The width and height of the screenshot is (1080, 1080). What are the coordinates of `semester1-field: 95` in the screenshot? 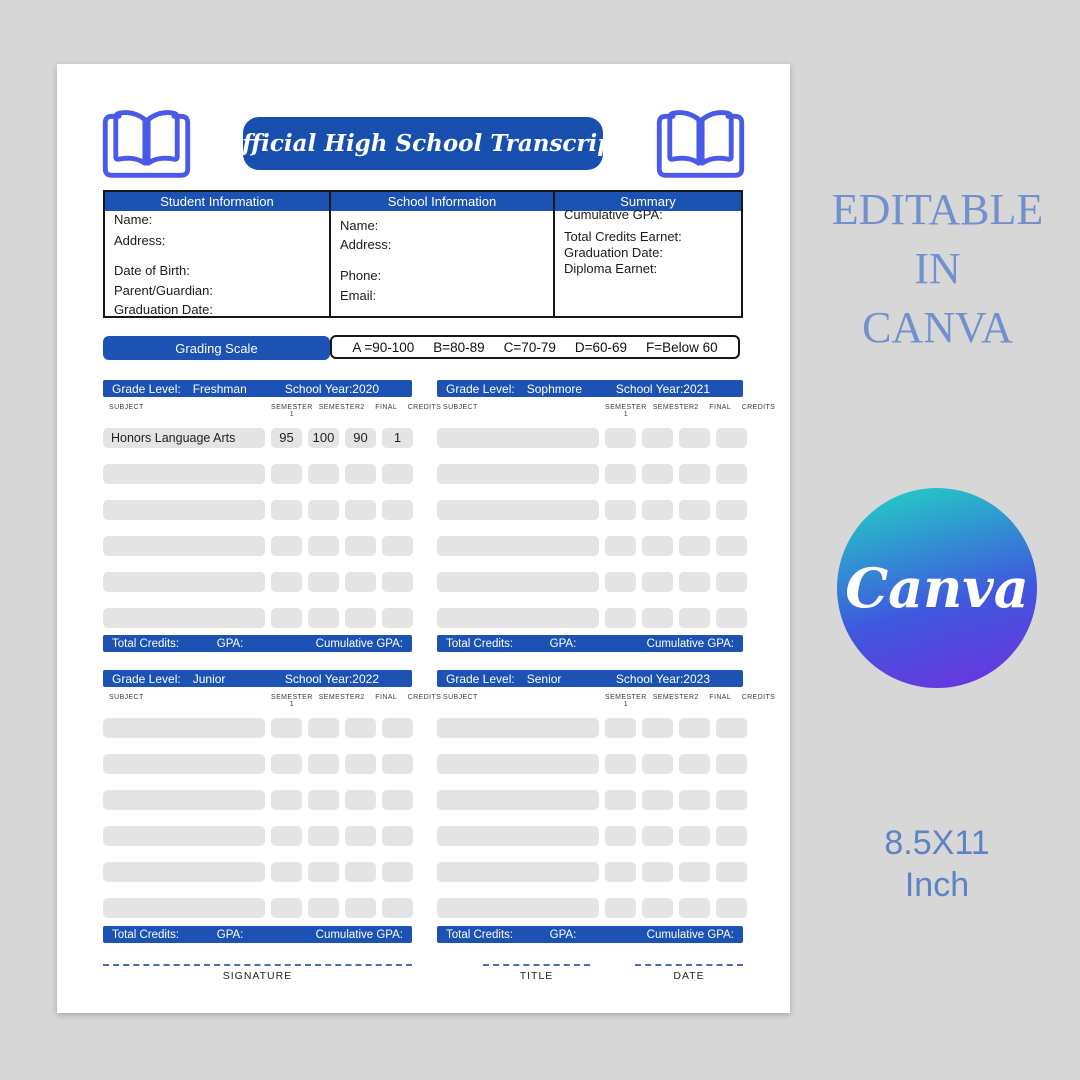 It's located at (286, 438).